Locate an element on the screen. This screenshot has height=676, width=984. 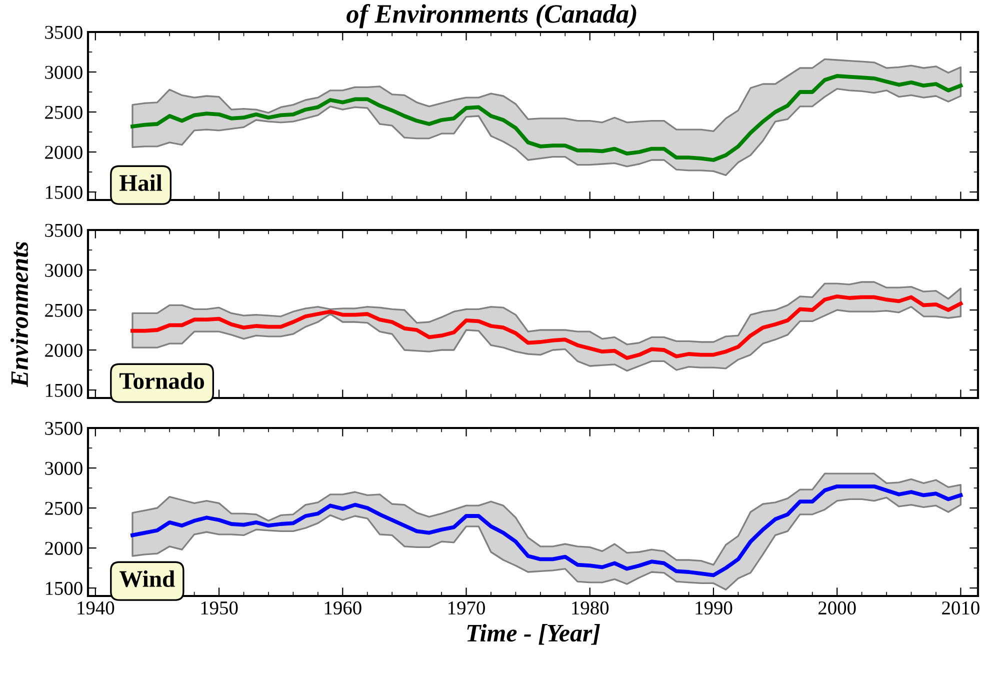
x-tick-label: 1970 is located at coordinates (466, 608).